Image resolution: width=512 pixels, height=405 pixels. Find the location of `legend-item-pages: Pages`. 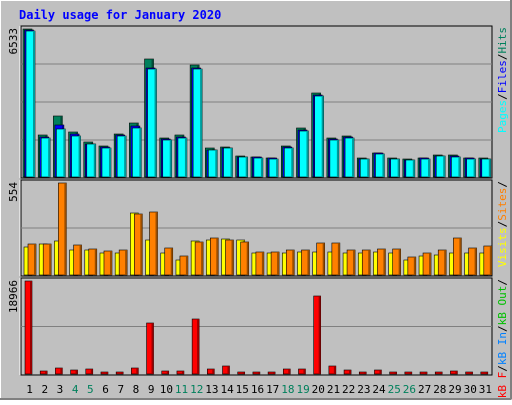

legend-item-pages: Pages is located at coordinates (502, 116).